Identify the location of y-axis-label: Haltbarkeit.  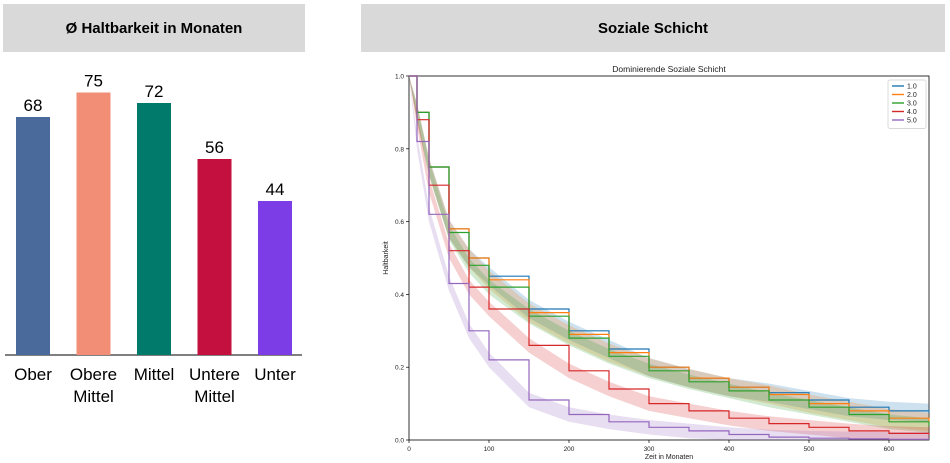
(386, 258).